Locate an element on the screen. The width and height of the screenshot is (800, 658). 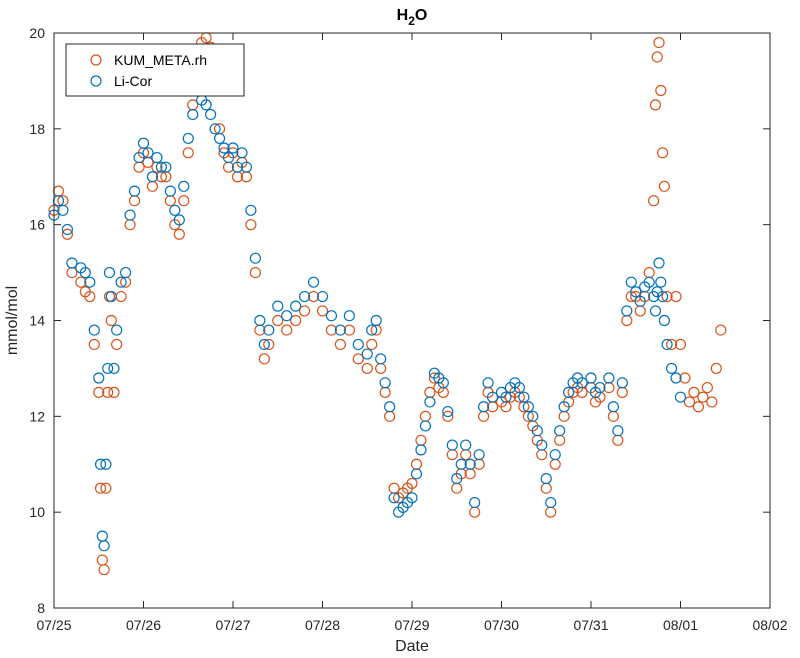
x-tick-label: 07/30 is located at coordinates (501, 625).